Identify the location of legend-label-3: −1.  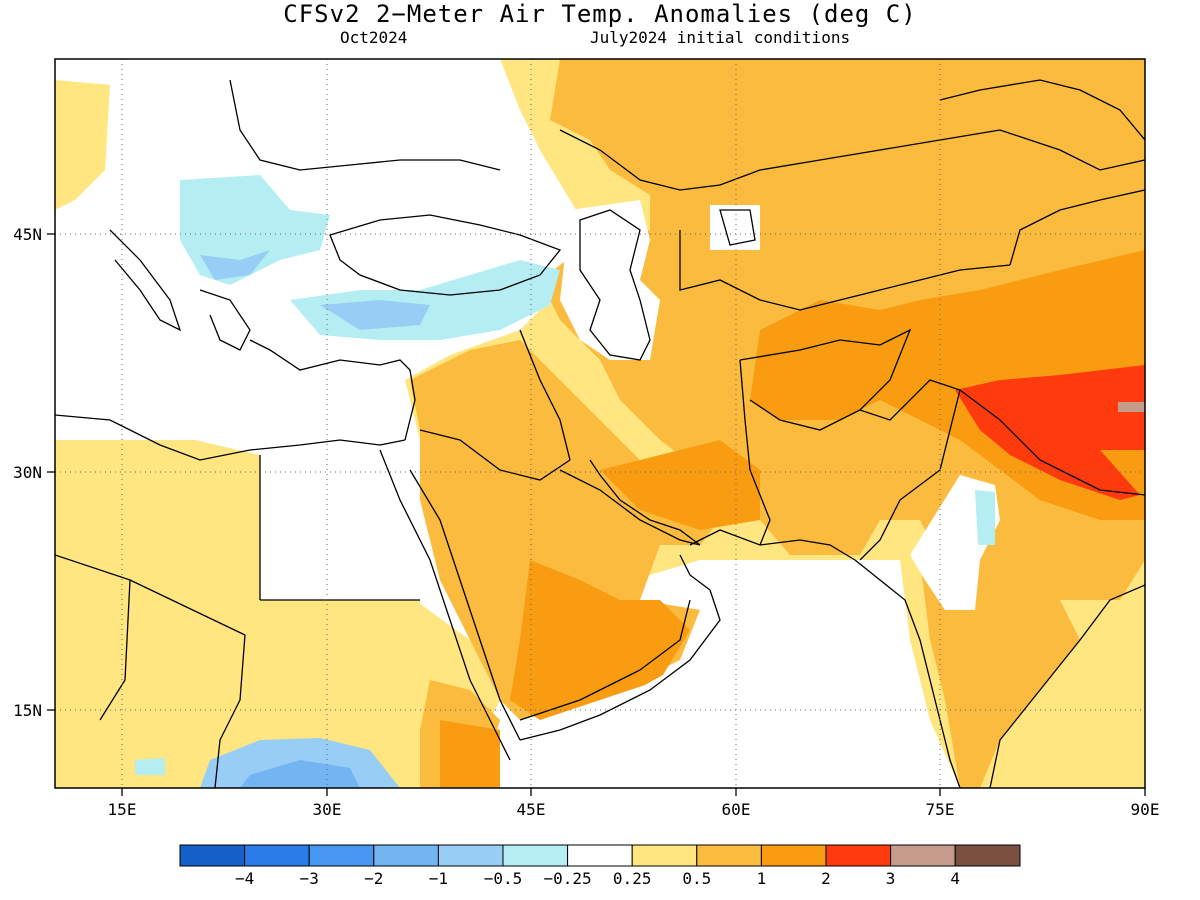
(438, 878).